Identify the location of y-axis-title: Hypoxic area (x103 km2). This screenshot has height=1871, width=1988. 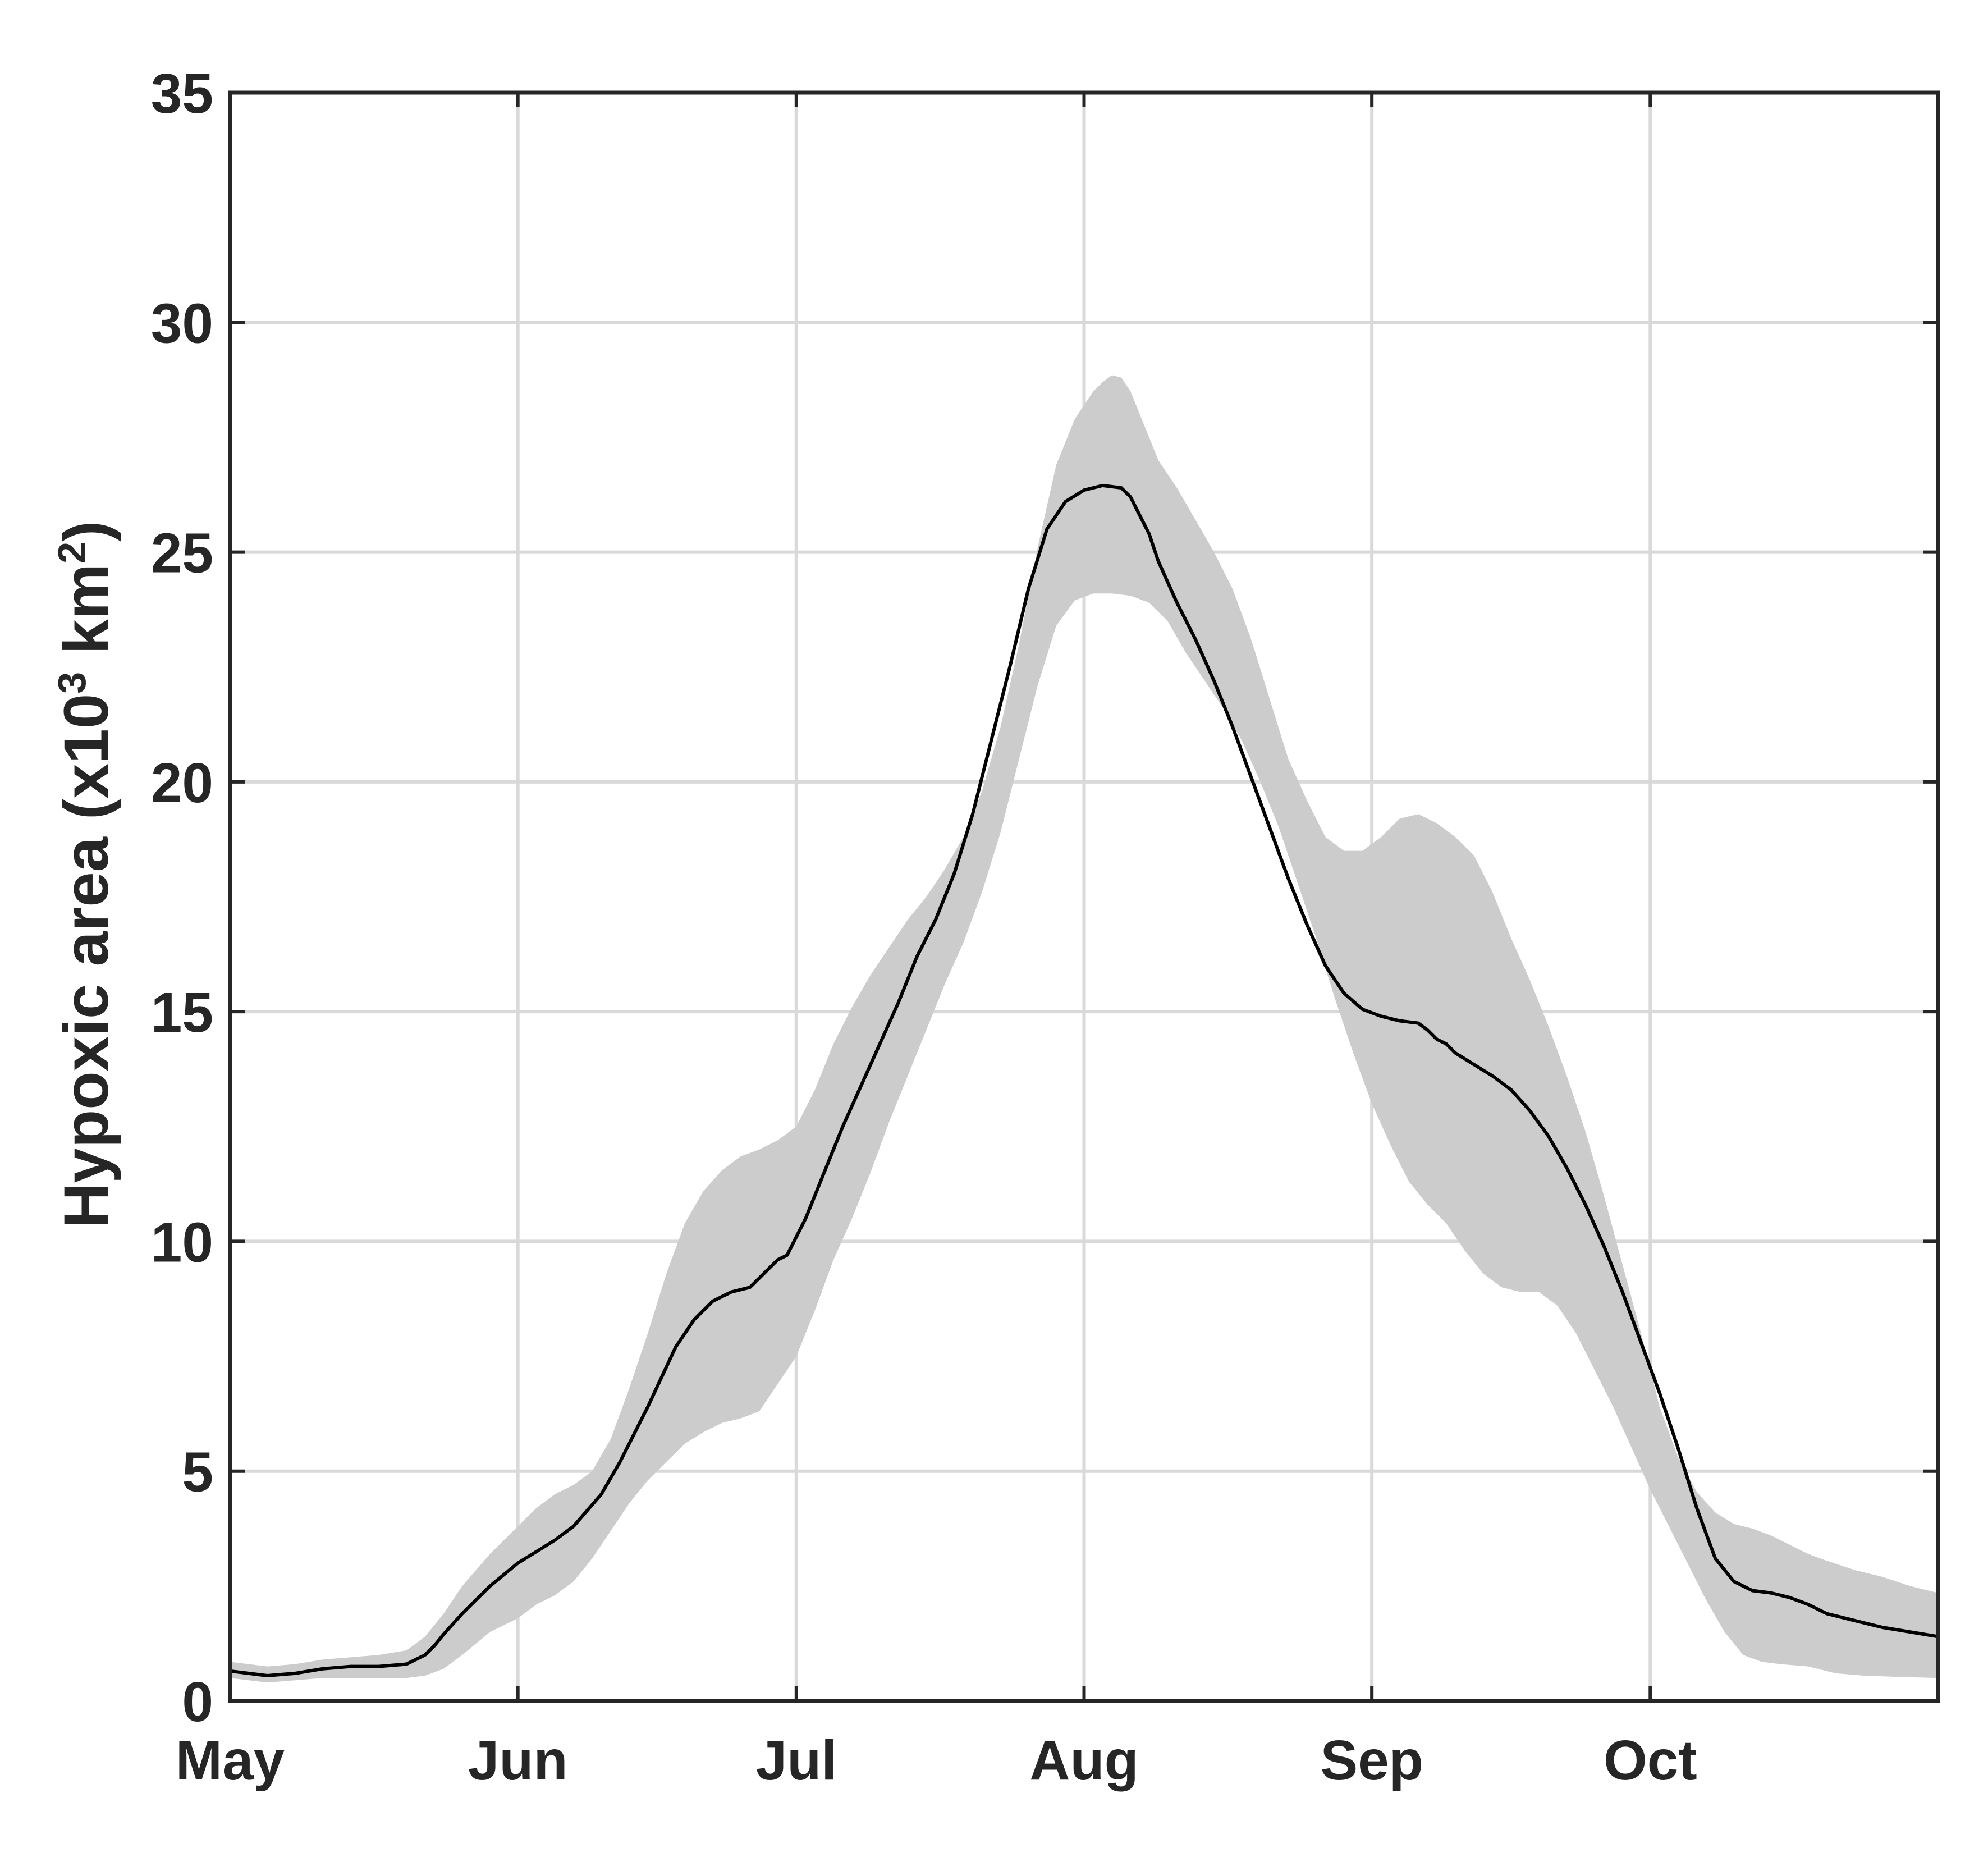
(85, 875).